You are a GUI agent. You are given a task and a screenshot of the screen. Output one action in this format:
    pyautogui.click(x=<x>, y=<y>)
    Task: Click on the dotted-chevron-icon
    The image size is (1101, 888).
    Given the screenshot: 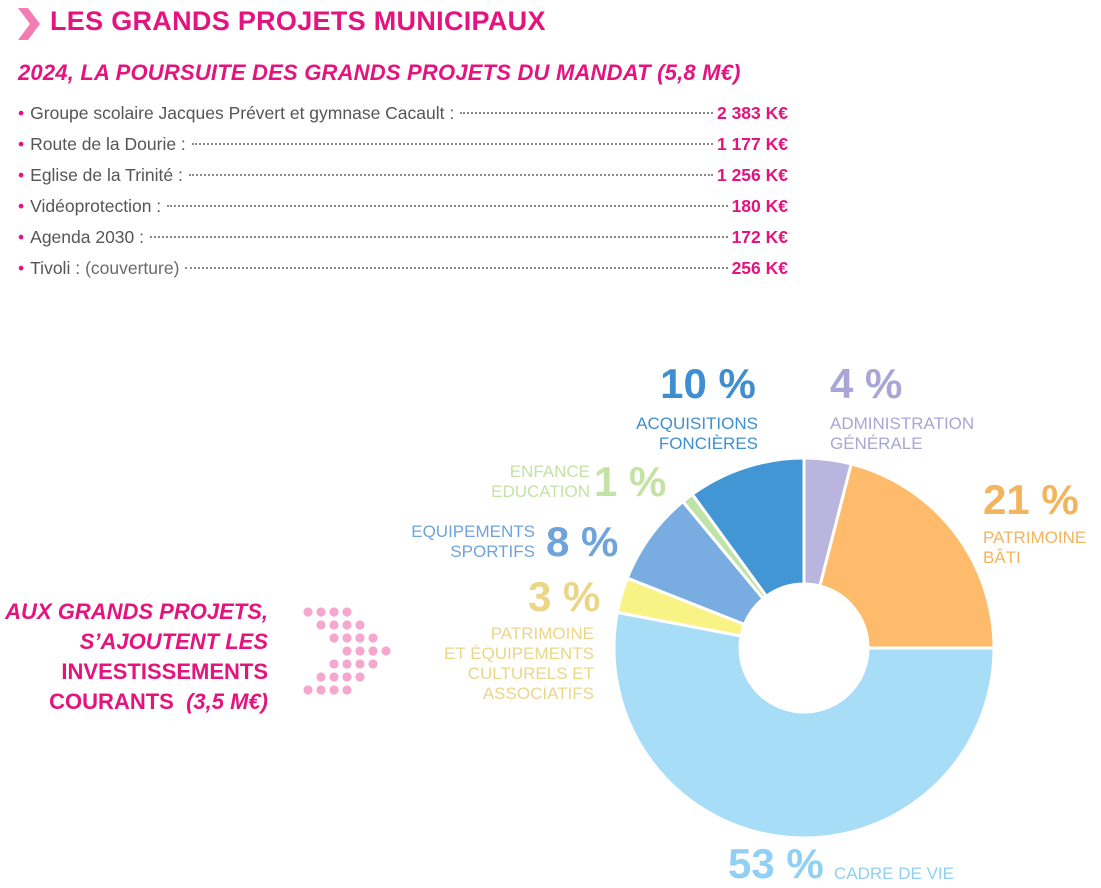 What is the action you would take?
    pyautogui.click(x=347, y=651)
    